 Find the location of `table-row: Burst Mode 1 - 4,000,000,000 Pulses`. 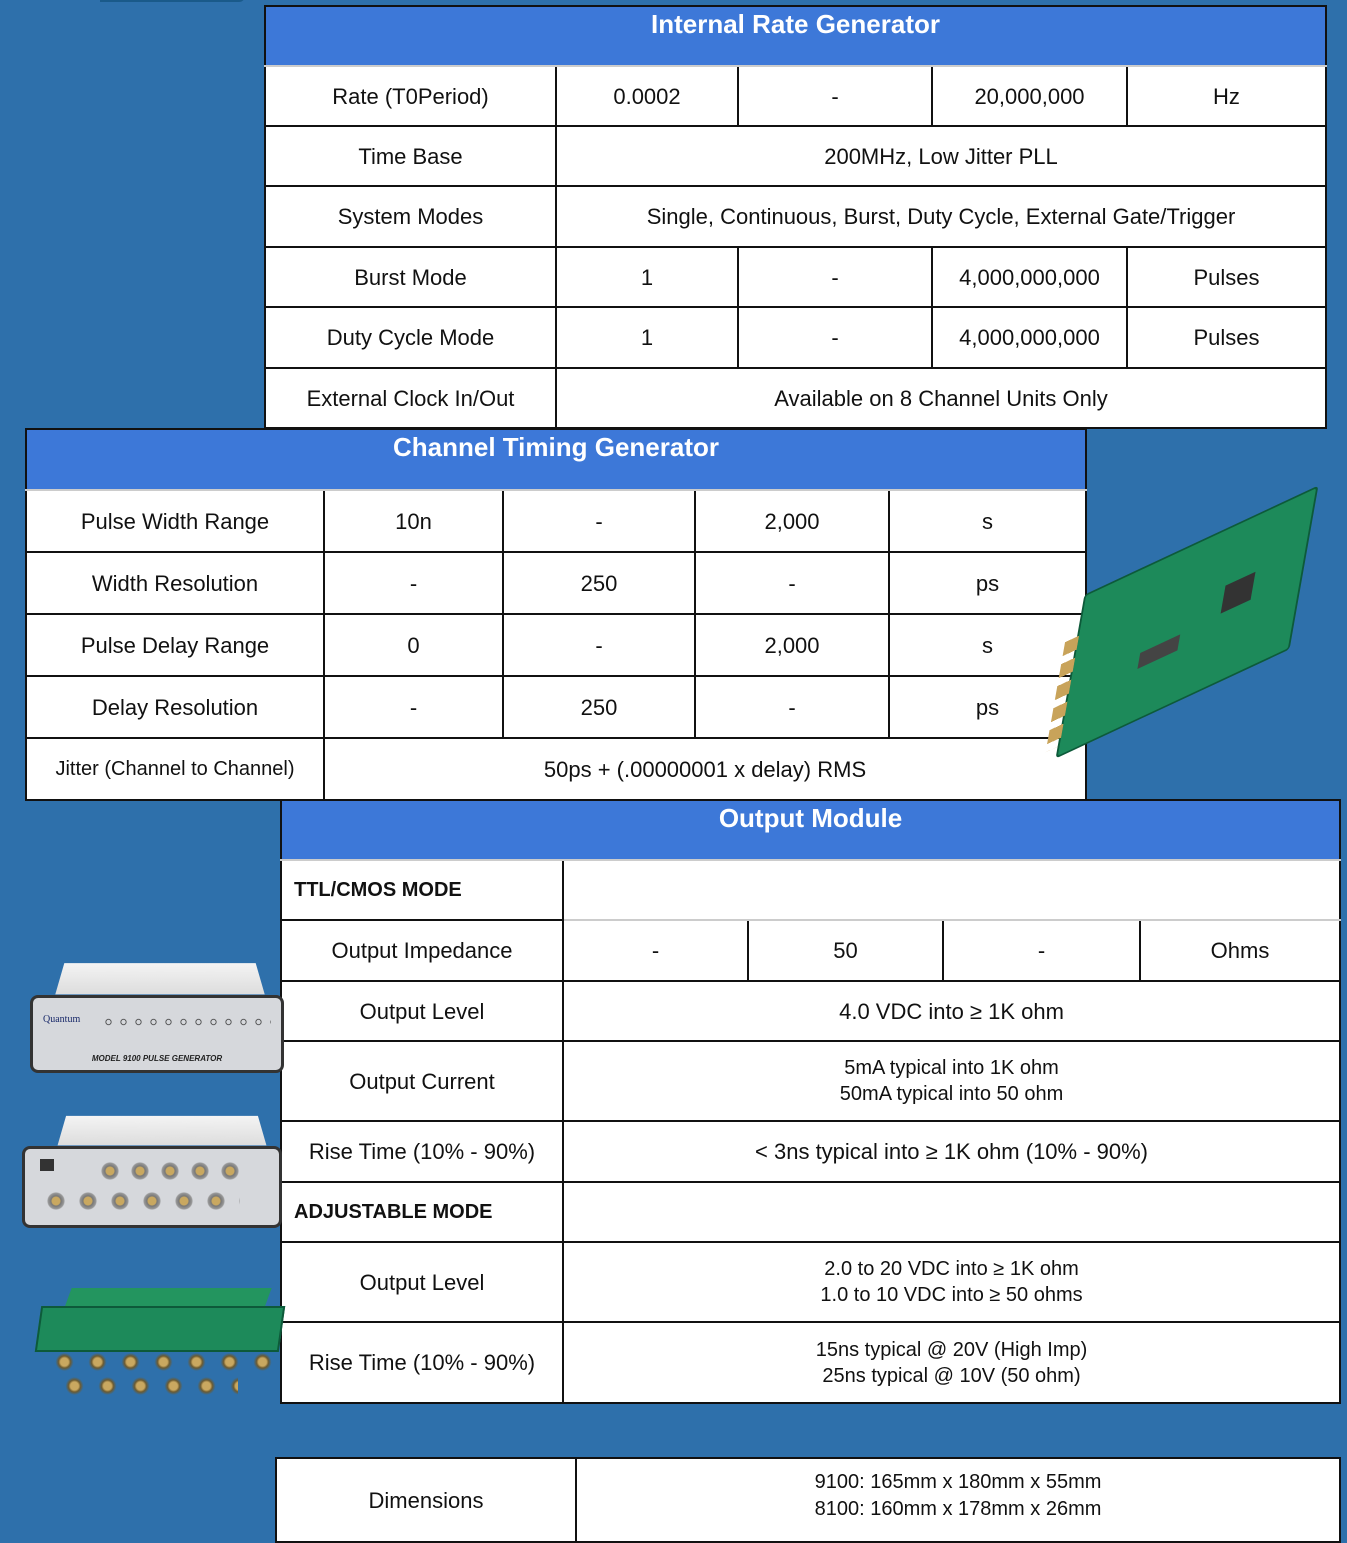

table-row: Burst Mode 1 - 4,000,000,000 Pulses is located at coordinates (795, 277).